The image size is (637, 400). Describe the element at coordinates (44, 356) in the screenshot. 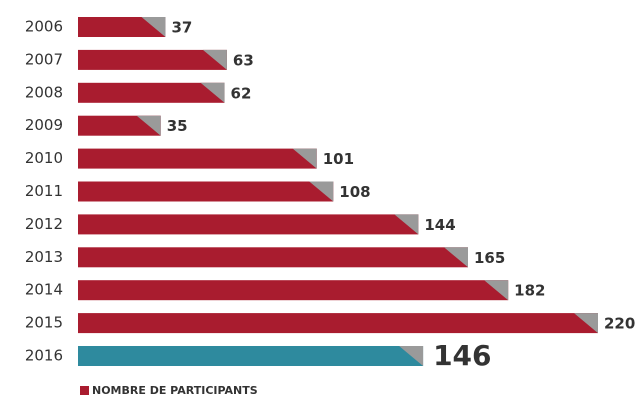

I see `y-tick-label: 2016` at that location.